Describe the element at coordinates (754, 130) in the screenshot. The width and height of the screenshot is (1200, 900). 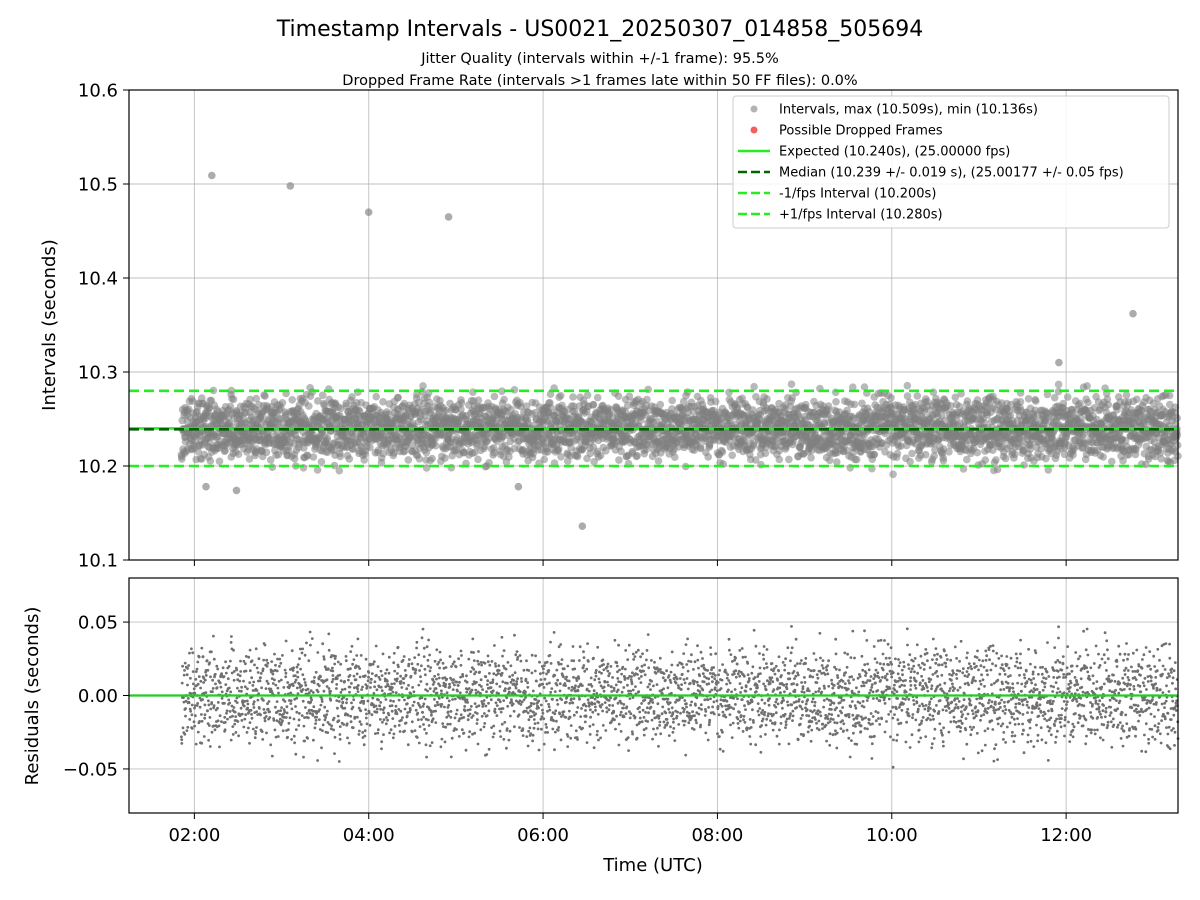
I see `legend-marker-dropped` at that location.